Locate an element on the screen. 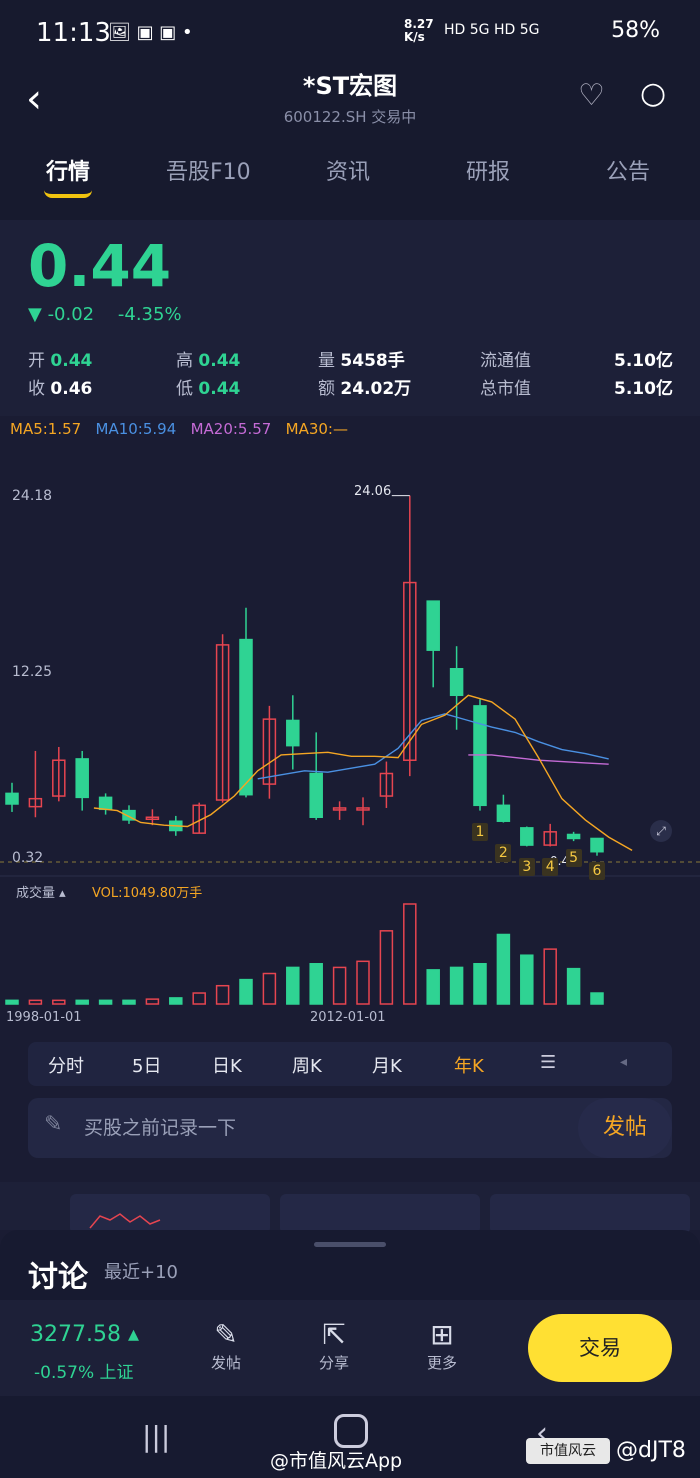 This screenshot has width=700, height=1478. tab-quote: 行情 is located at coordinates (68, 172).